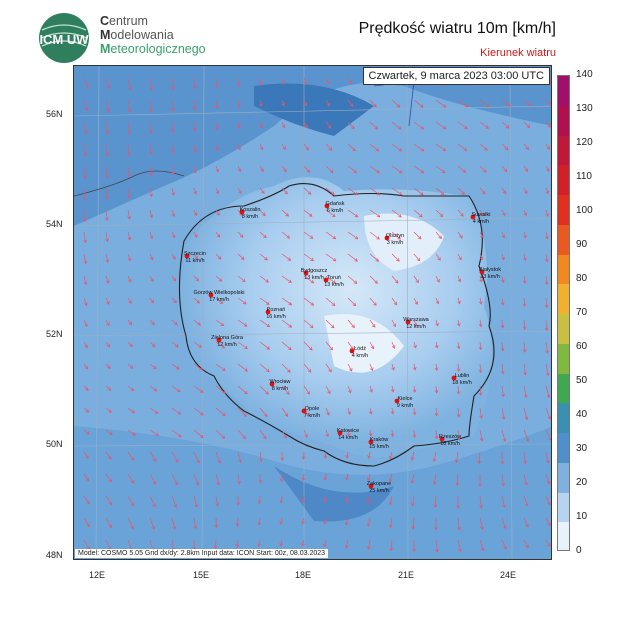  I want to click on city-name: Koszalin, so click(250, 210).